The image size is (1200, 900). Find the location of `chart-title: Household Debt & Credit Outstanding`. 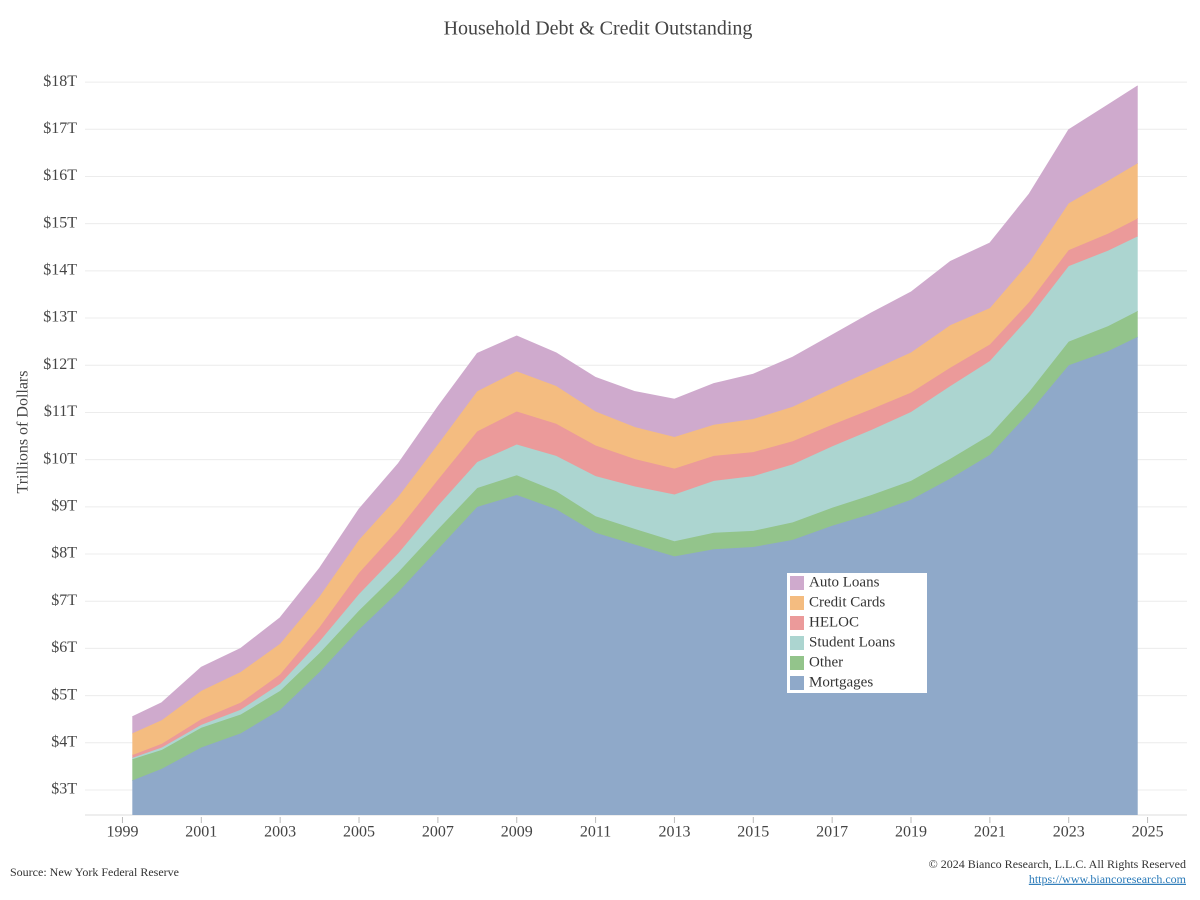

chart-title: Household Debt & Credit Outstanding is located at coordinates (598, 29).